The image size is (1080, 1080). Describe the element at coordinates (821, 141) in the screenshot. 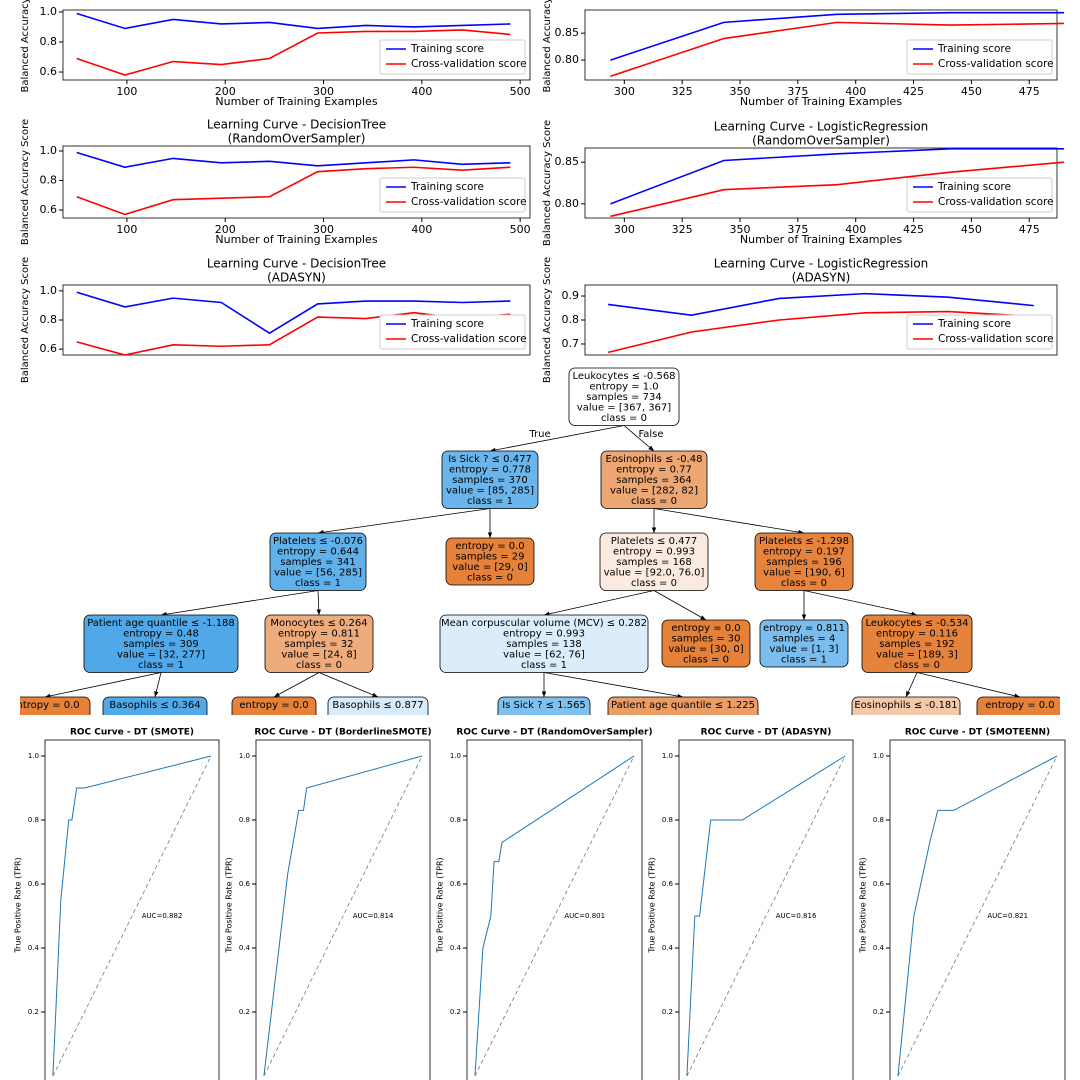

I see `chart-subtitle: (RandomOverSampler)` at that location.